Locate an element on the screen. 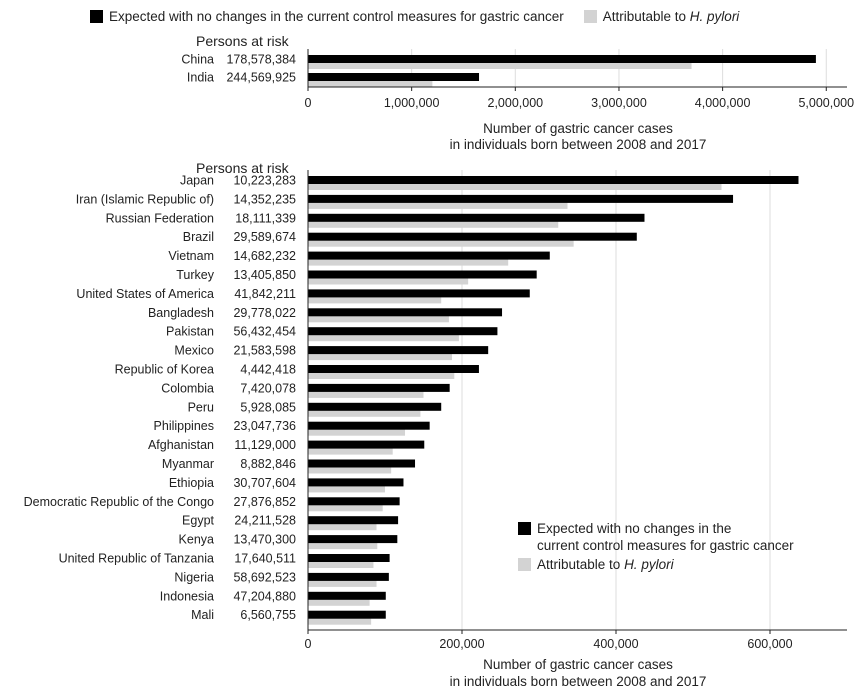 The image size is (859, 694). panel2-persons-at-risk-value: 13,405,850 is located at coordinates (264, 275).